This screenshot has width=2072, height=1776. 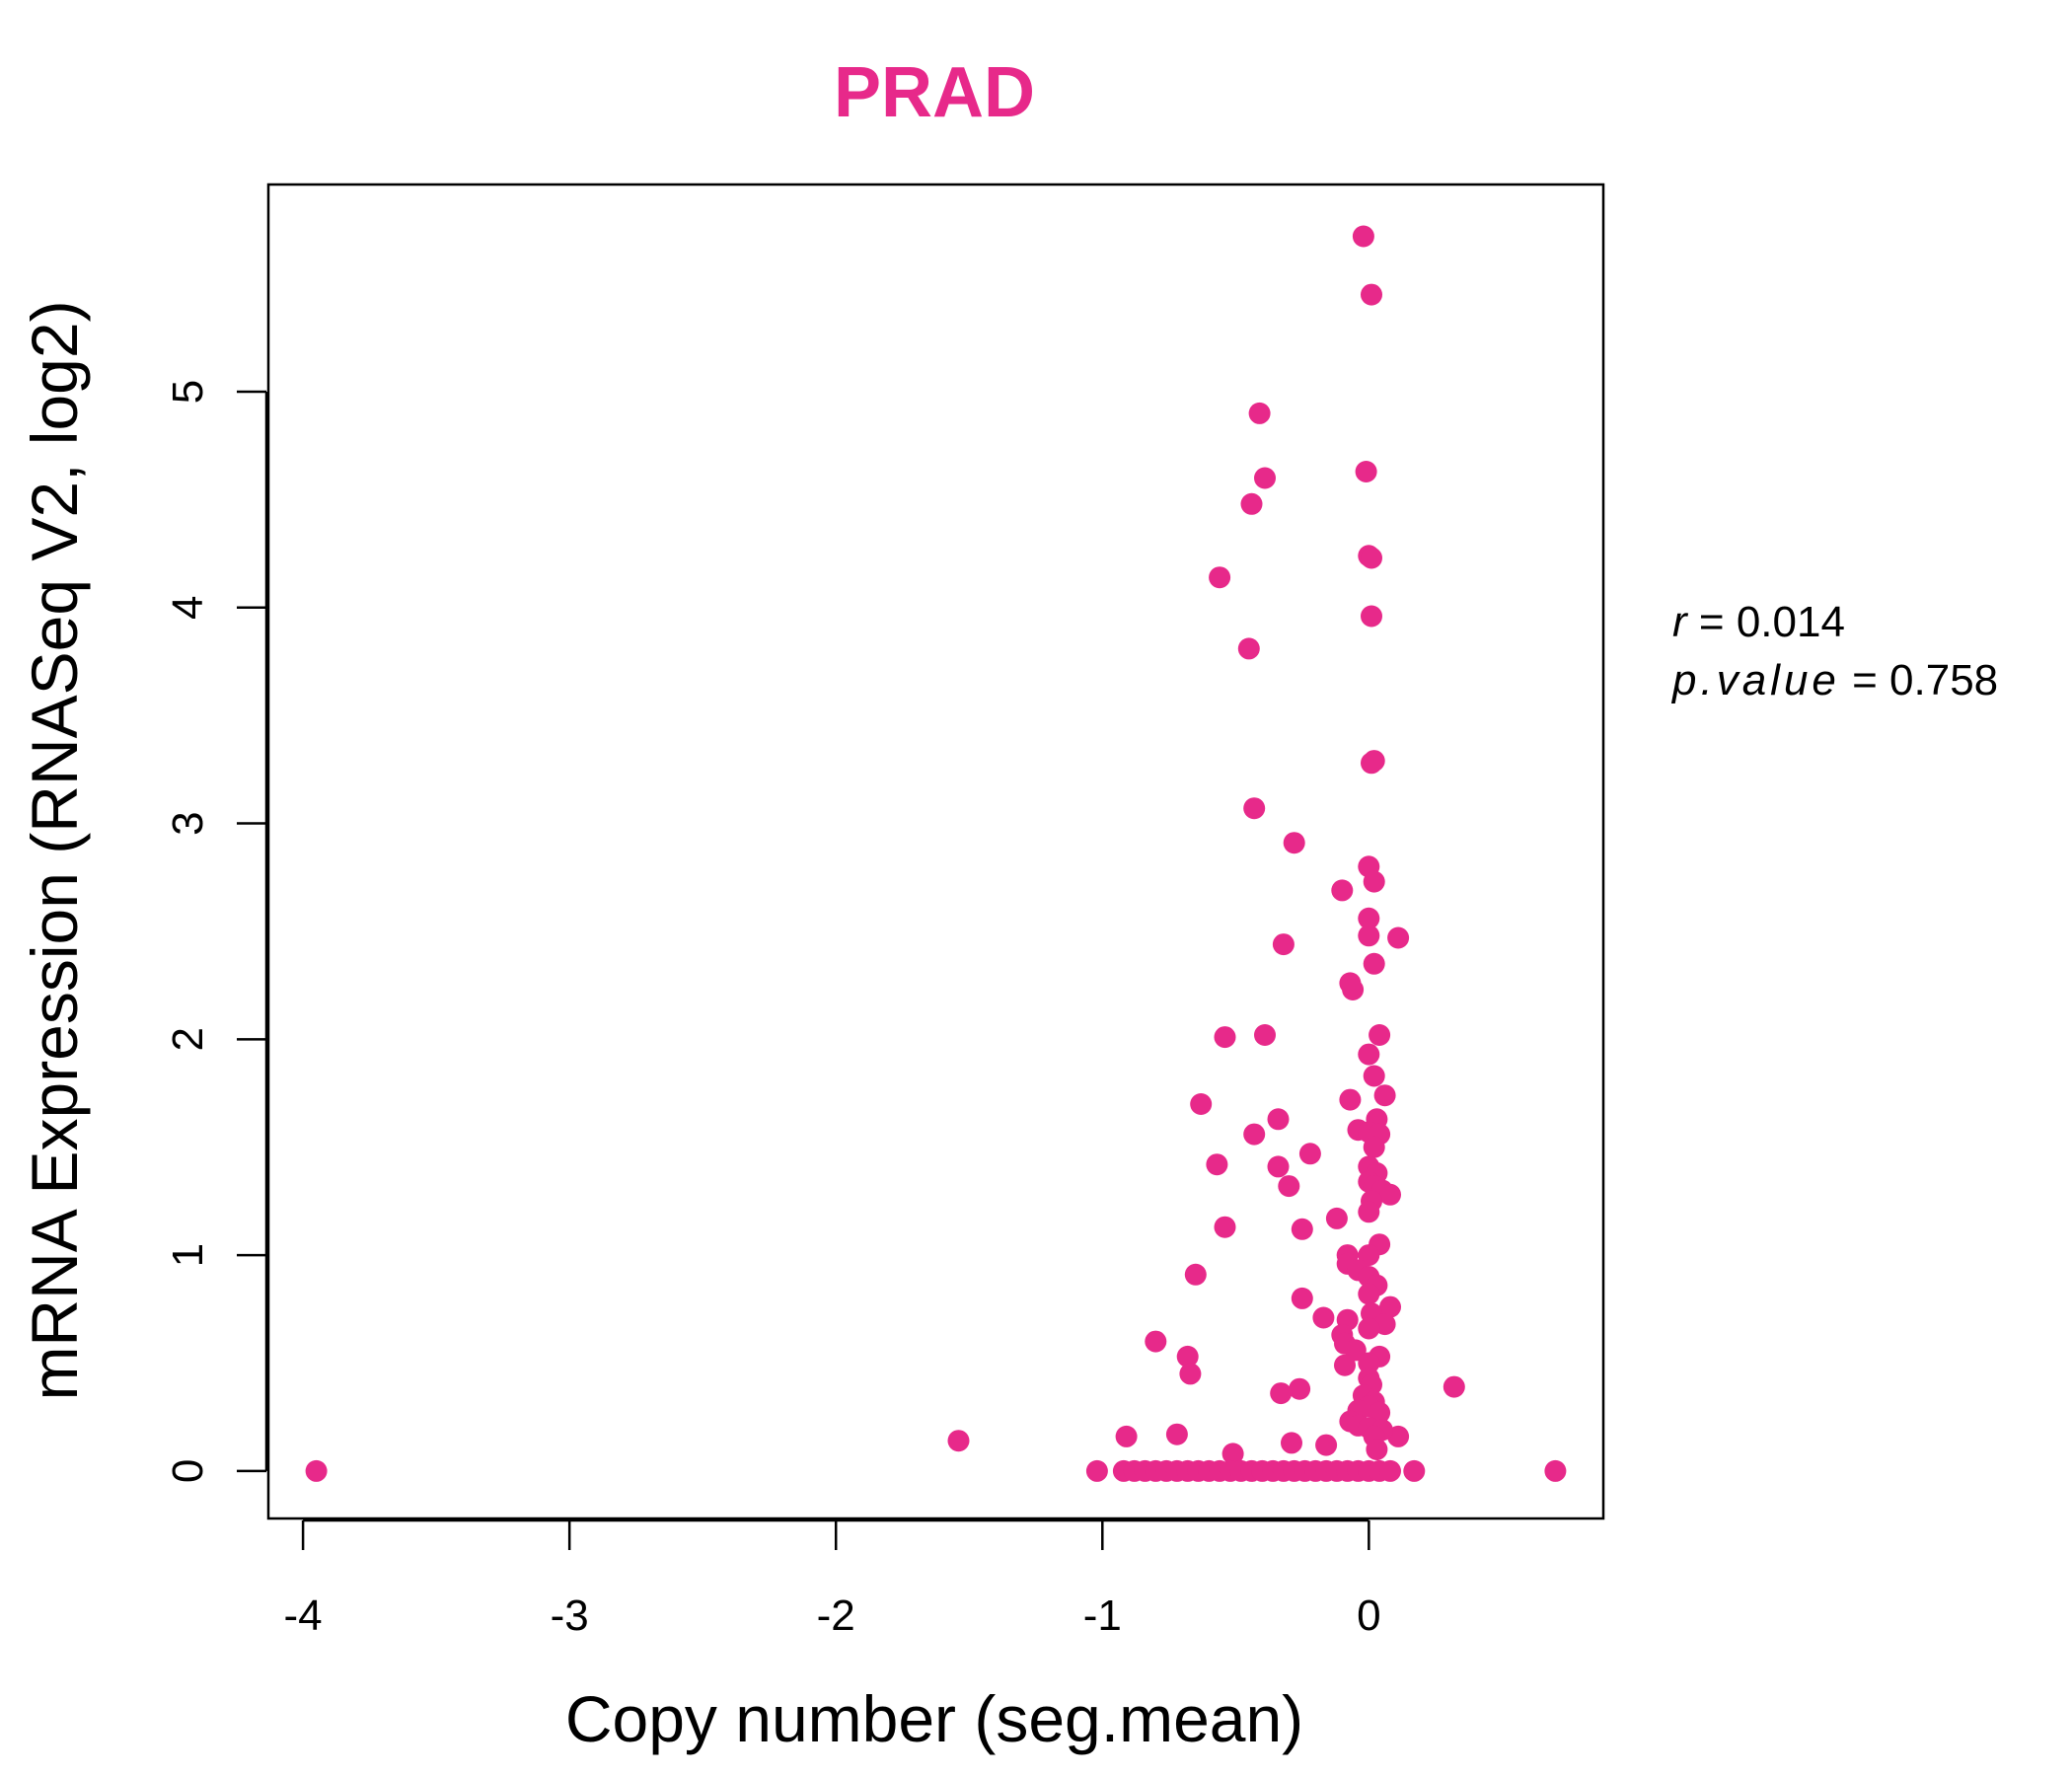 What do you see at coordinates (1944, 680) in the screenshot?
I see `p-value: 0.758` at bounding box center [1944, 680].